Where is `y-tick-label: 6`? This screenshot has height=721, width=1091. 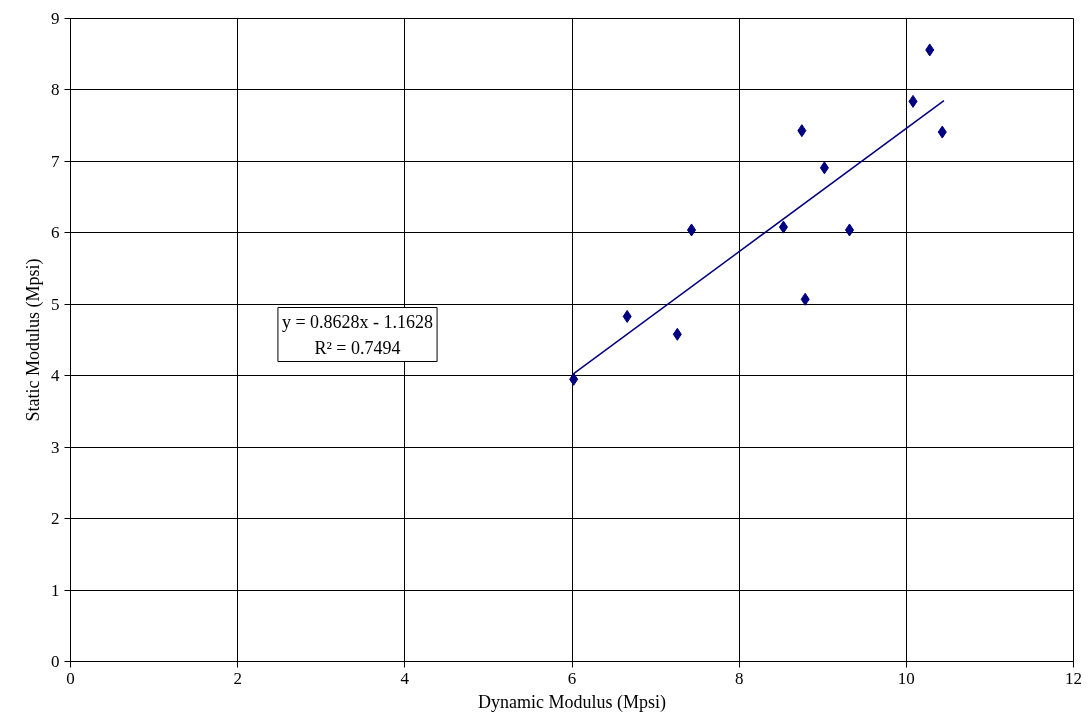 y-tick-label: 6 is located at coordinates (55, 233).